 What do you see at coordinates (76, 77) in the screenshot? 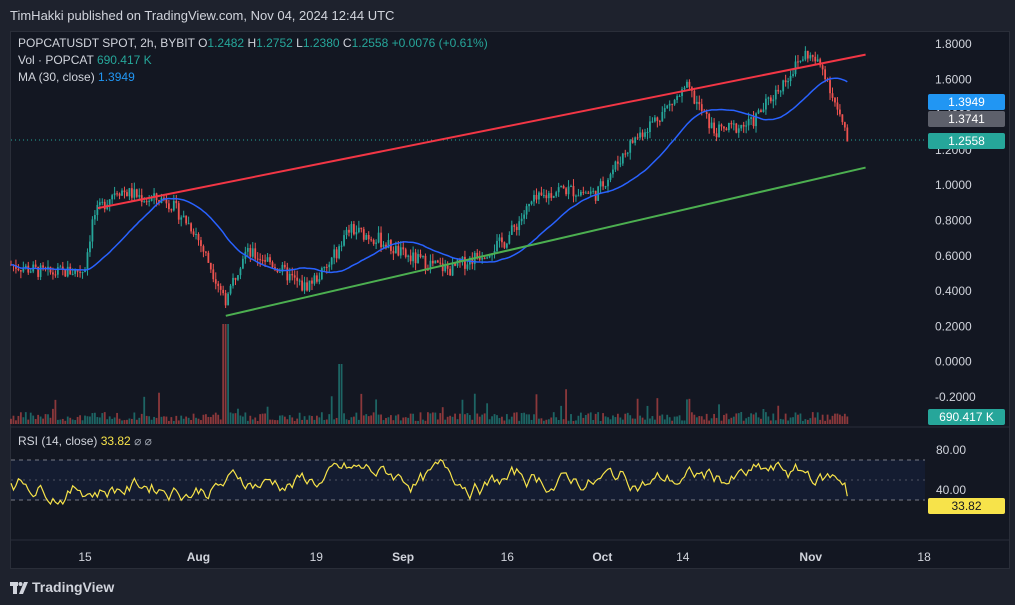
I see `ma-legend: MA (30, close) 1.3949` at bounding box center [76, 77].